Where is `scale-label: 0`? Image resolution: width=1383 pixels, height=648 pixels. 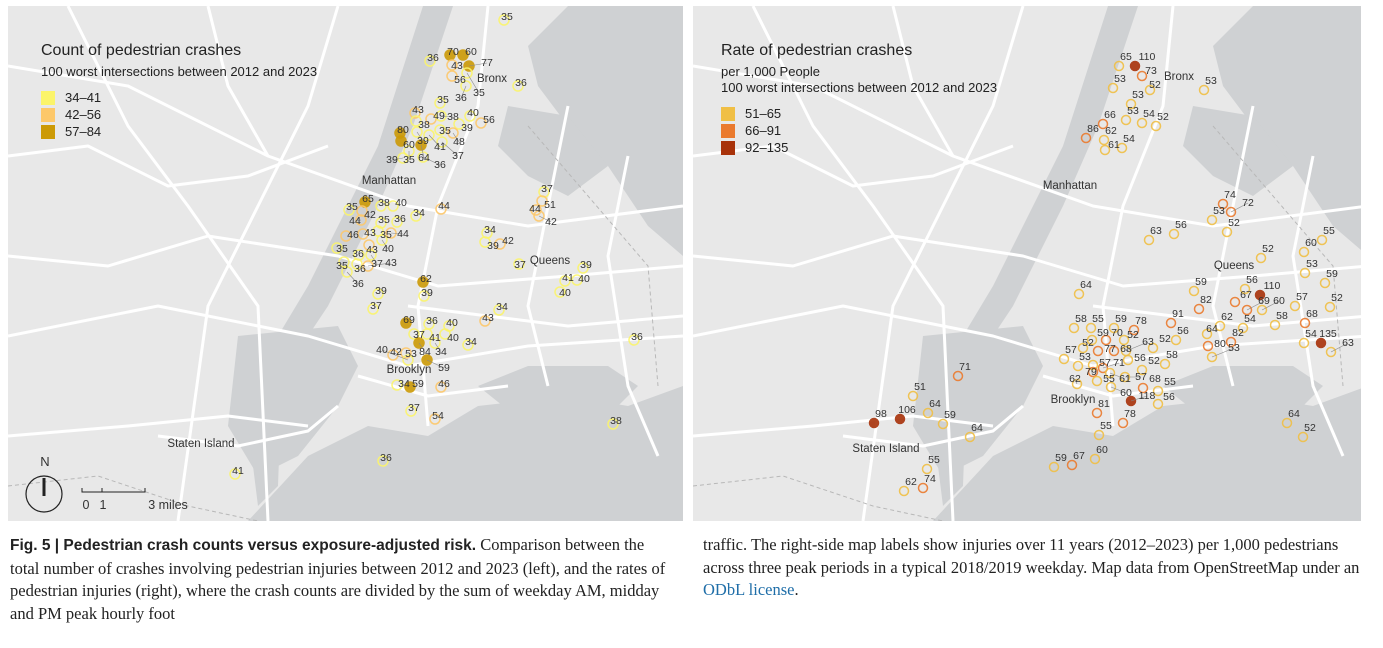
scale-label: 0 is located at coordinates (86, 505).